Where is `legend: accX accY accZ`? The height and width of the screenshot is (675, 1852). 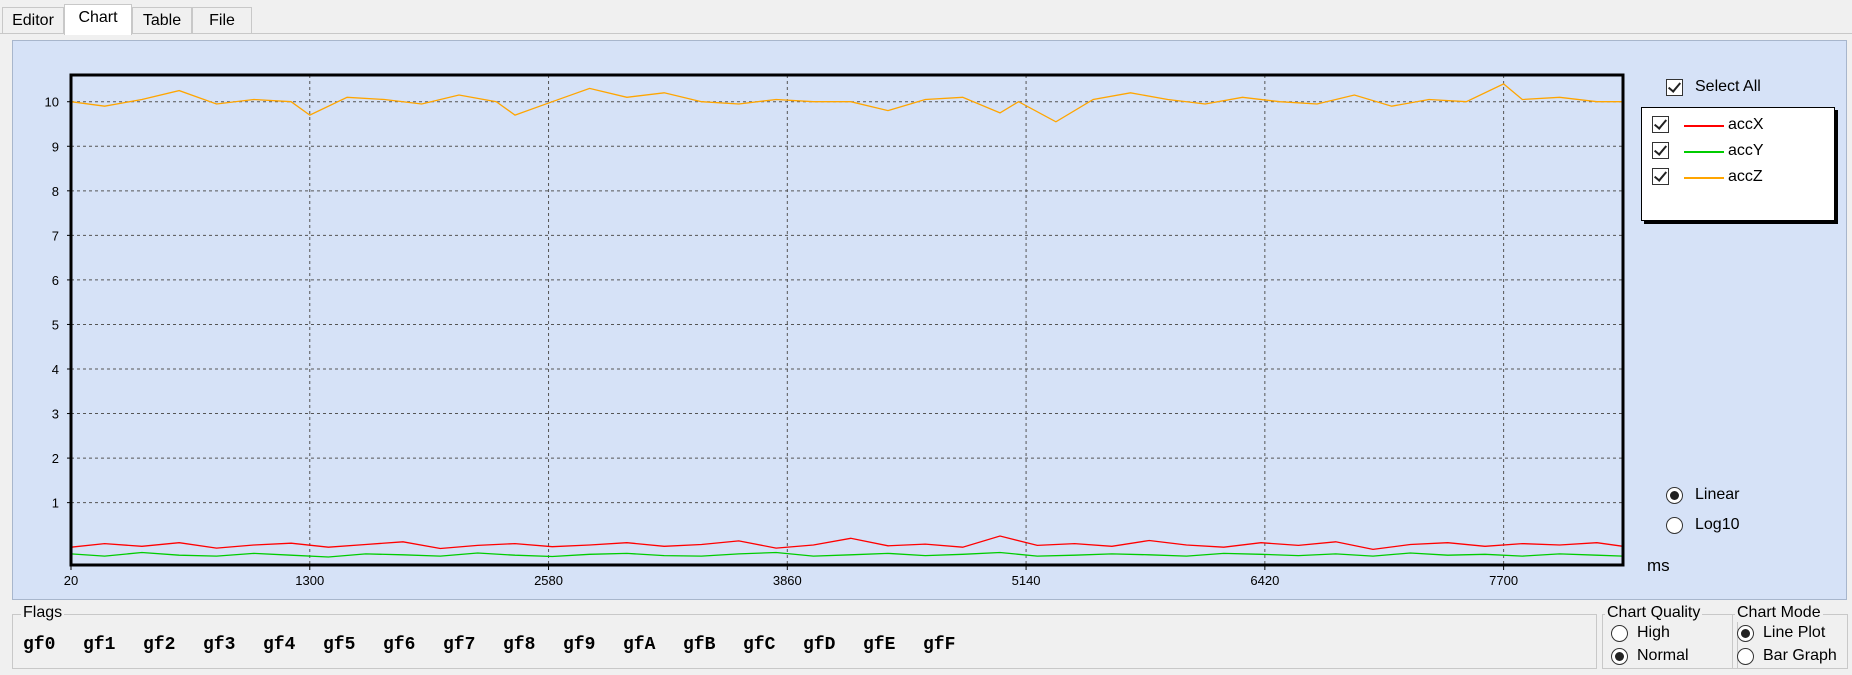
legend: accX accY accZ is located at coordinates (1738, 164).